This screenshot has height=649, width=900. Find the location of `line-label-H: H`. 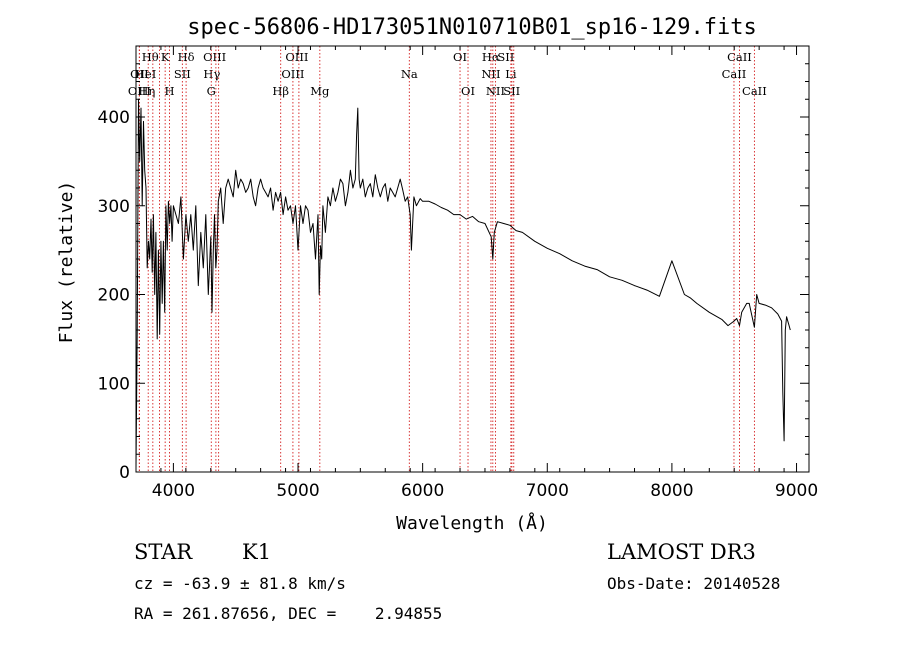

line-label-H: H is located at coordinates (170, 91).